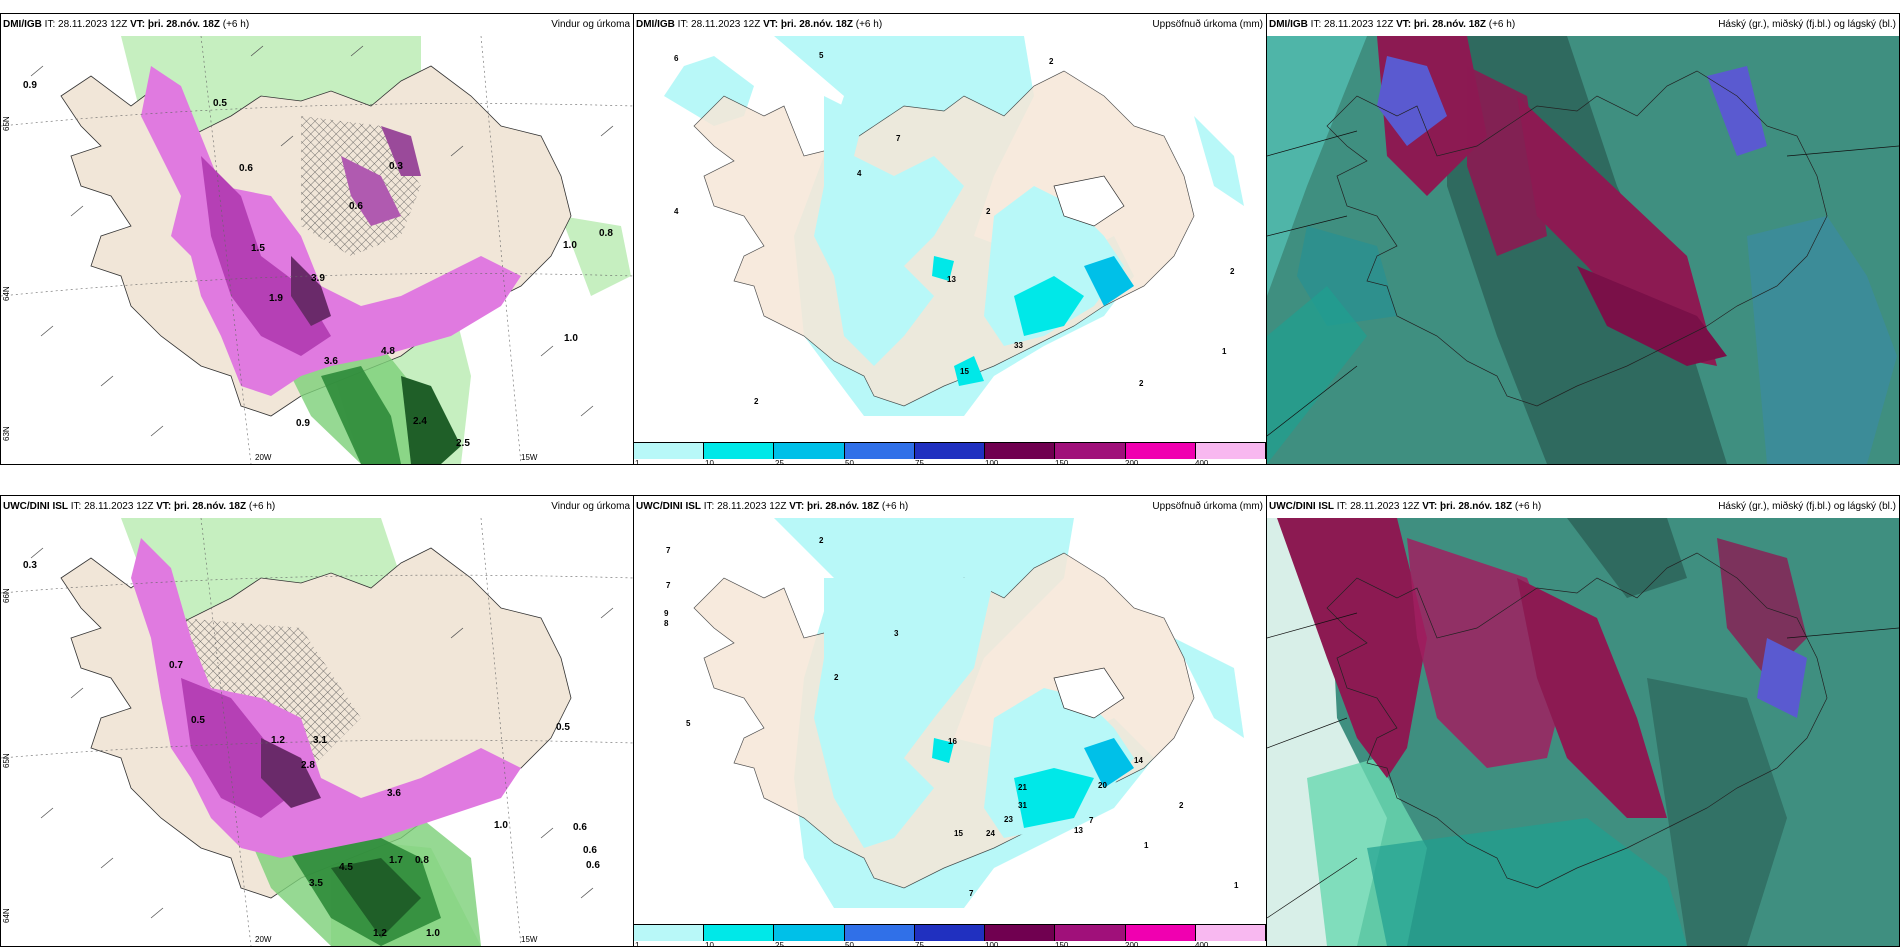 This screenshot has height=950, width=1900. I want to click on precip-colorbar: 1 10 25 50 75 100 150 200 400, so click(950, 453).